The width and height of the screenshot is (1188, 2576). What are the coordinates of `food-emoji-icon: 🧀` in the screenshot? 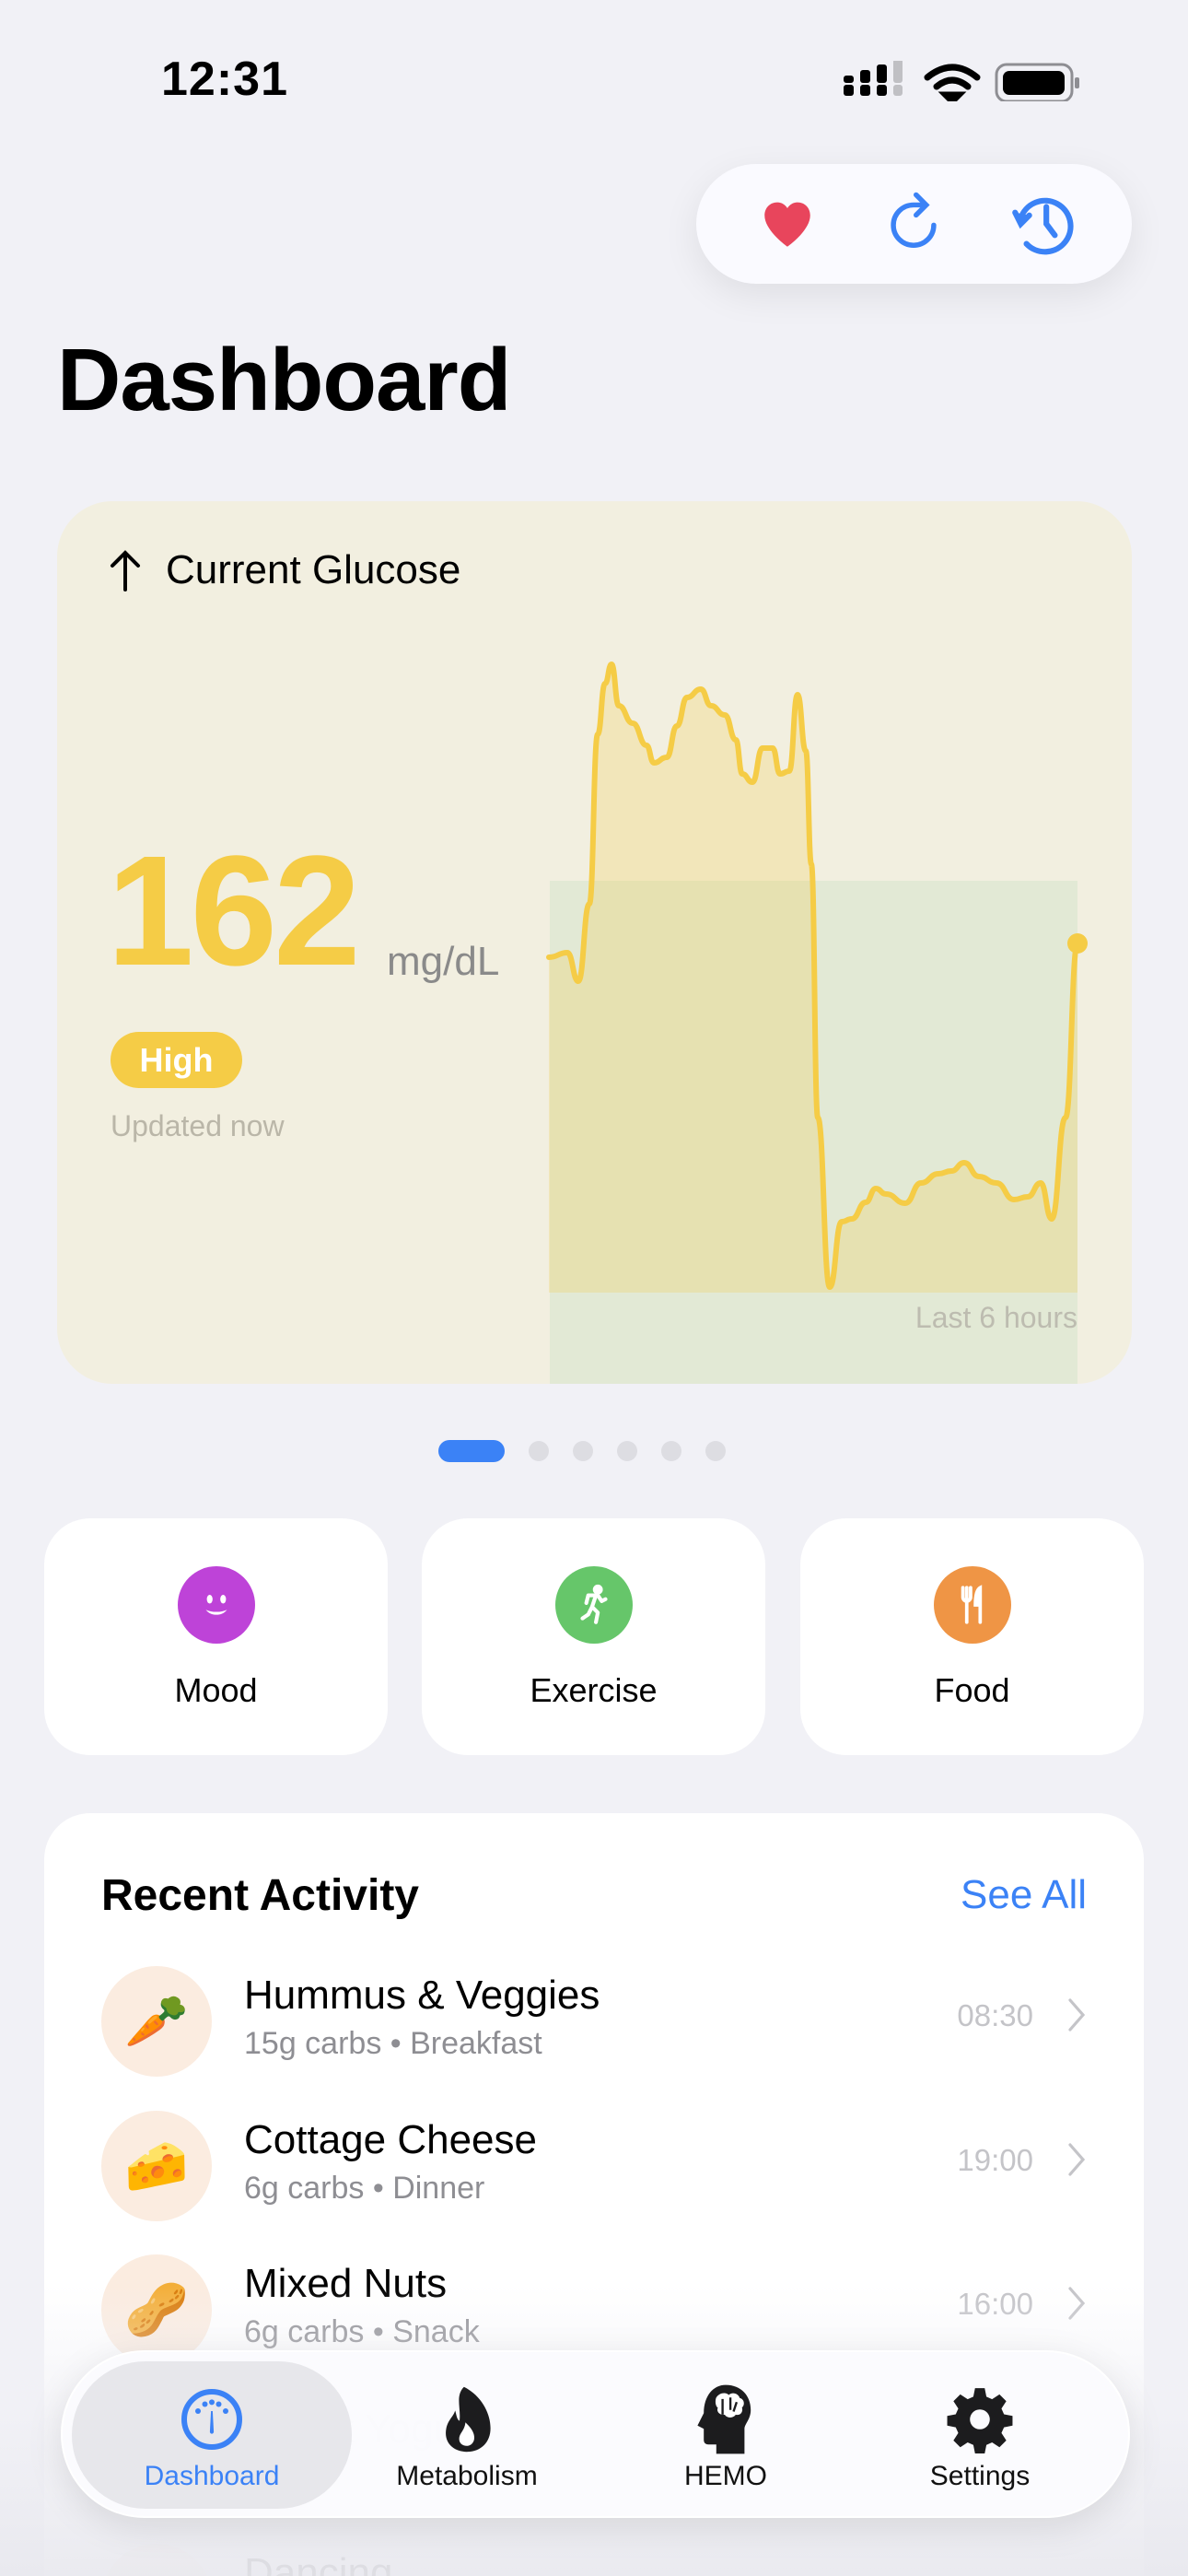 It's located at (156, 2166).